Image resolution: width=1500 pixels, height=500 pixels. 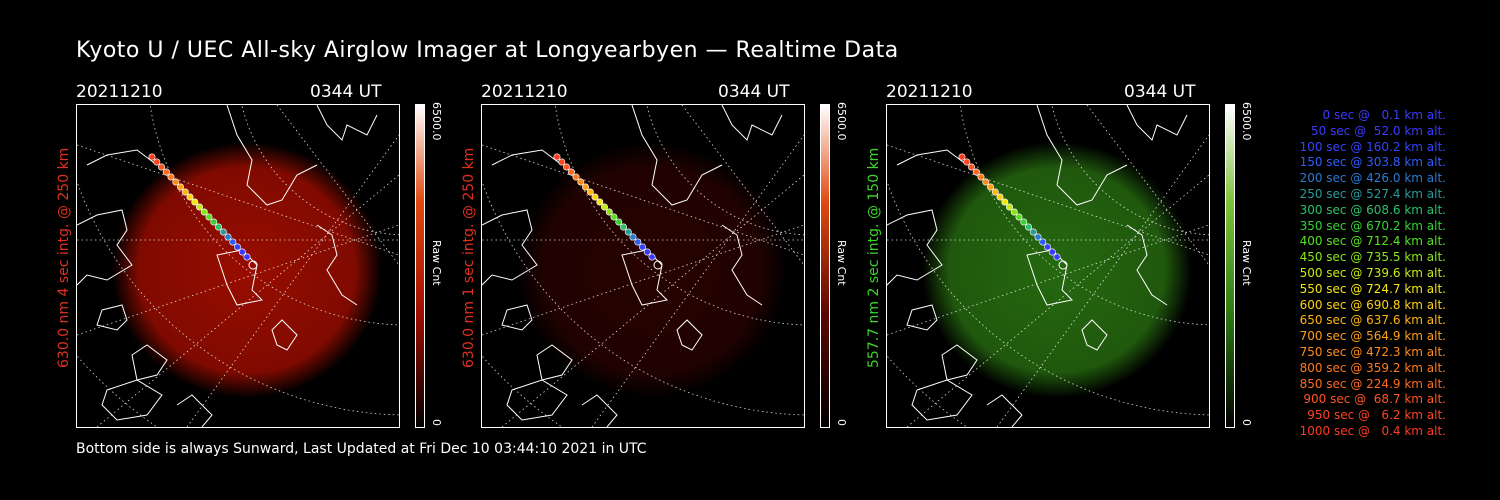 What do you see at coordinates (1372, 225) in the screenshot?
I see `legend-item: 350 sec @ 670.2 km alt.` at bounding box center [1372, 225].